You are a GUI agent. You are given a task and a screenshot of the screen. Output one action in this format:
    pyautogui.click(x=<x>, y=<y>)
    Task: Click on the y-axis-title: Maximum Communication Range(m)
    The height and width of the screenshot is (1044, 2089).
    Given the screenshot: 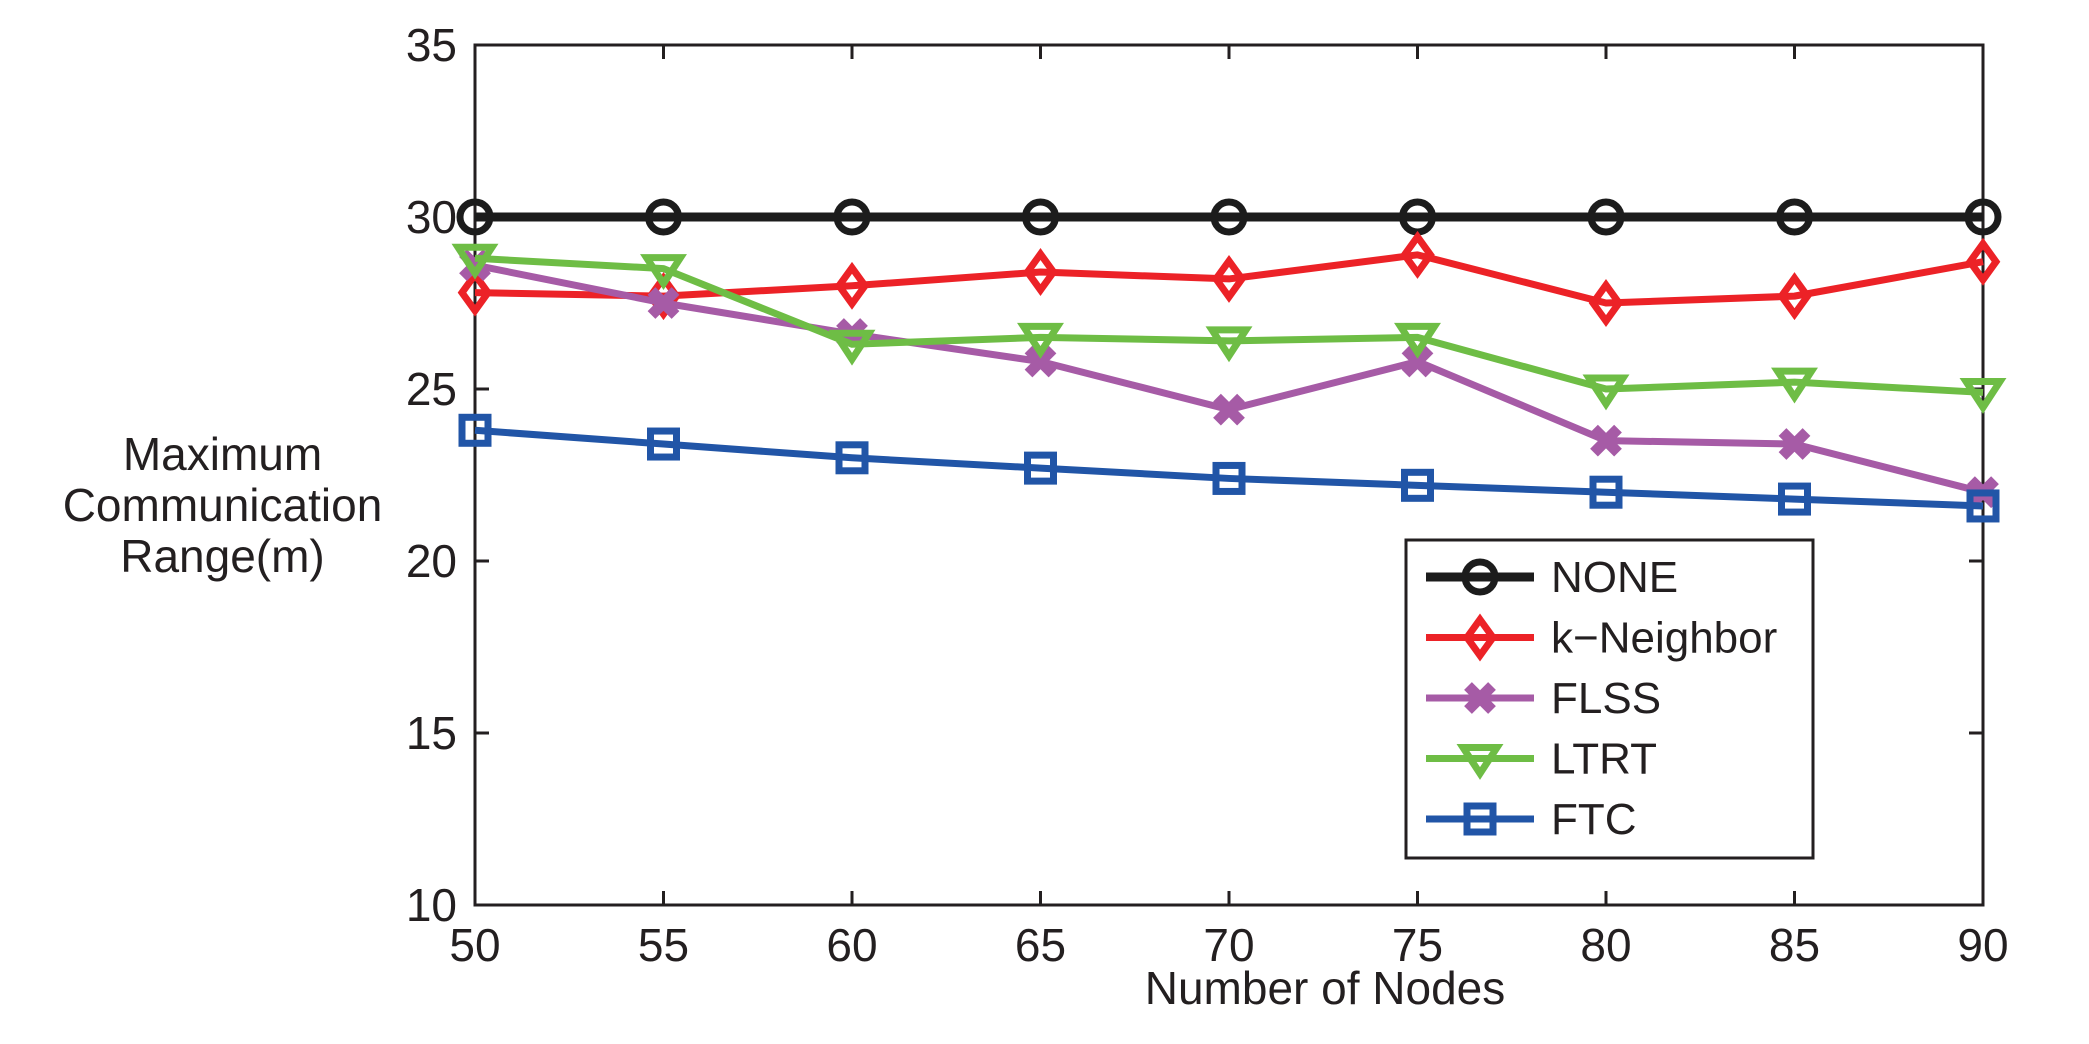 What is the action you would take?
    pyautogui.click(x=222, y=505)
    